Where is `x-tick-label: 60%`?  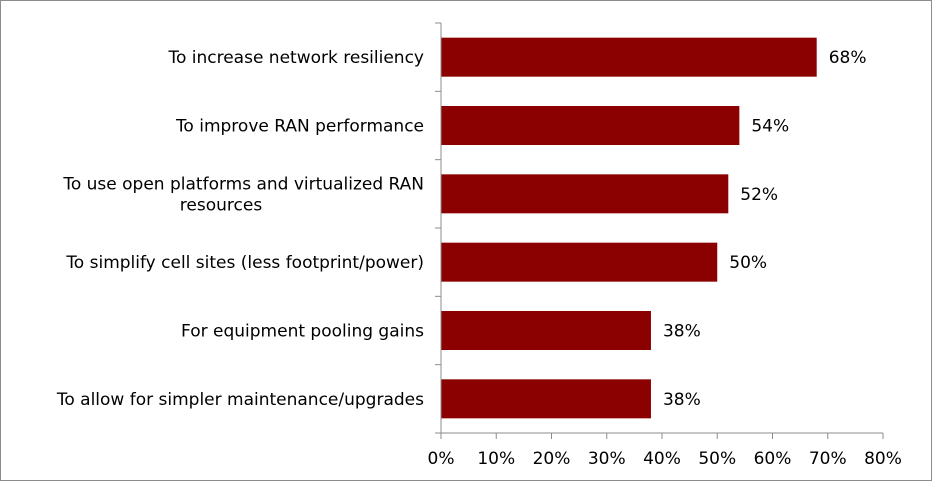 x-tick-label: 60% is located at coordinates (773, 459).